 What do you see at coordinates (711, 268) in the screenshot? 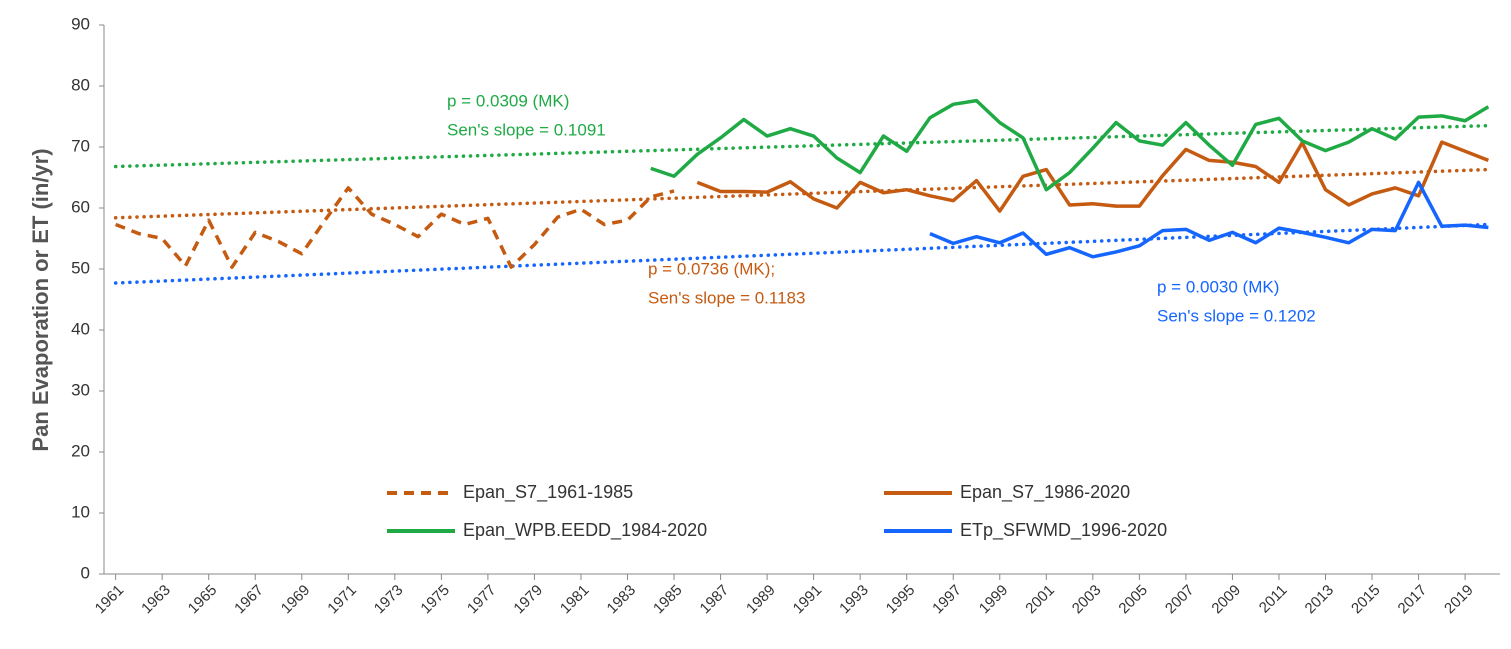
I see `annotation: p = 0.0736 (MK);` at bounding box center [711, 268].